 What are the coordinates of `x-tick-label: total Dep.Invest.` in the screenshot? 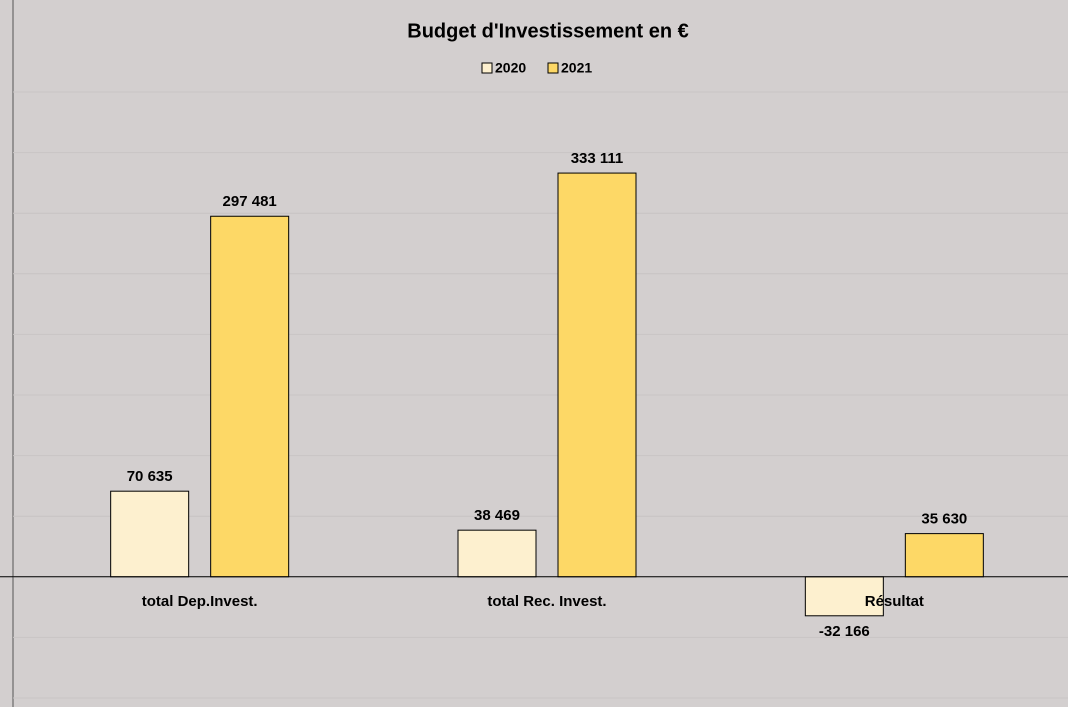 It's located at (200, 601).